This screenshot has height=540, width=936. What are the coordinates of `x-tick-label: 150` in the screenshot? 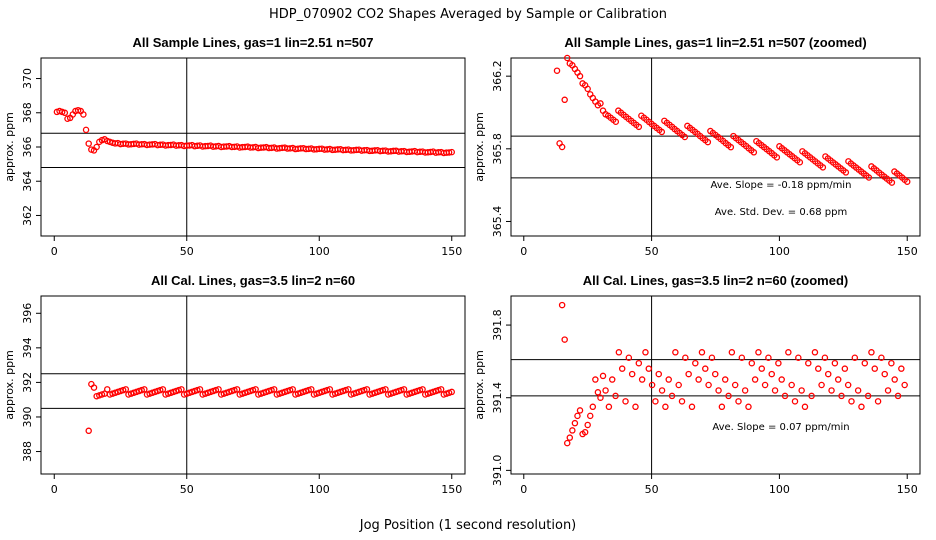 It's located at (451, 251).